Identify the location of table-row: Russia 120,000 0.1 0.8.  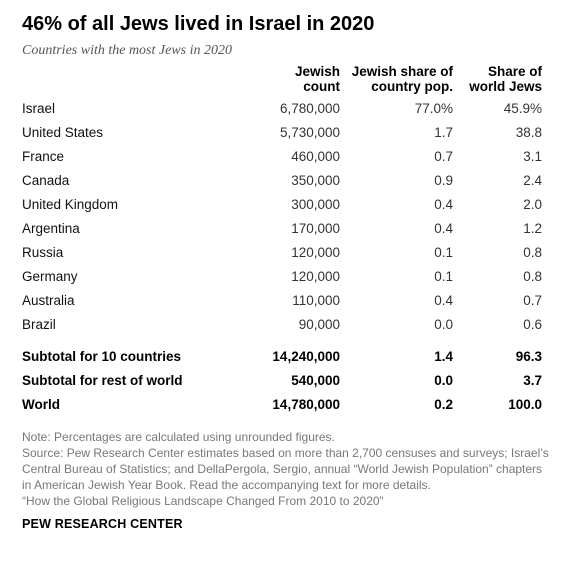
(282, 253).